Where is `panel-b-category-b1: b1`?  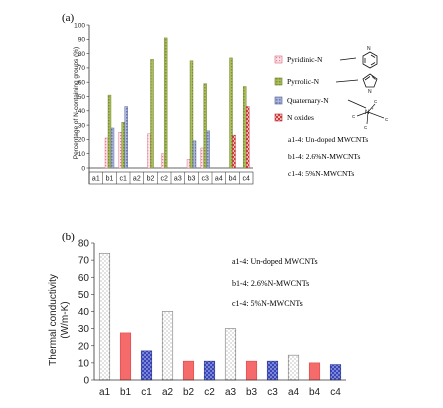
panel-b-category-b1: b1 is located at coordinates (126, 392).